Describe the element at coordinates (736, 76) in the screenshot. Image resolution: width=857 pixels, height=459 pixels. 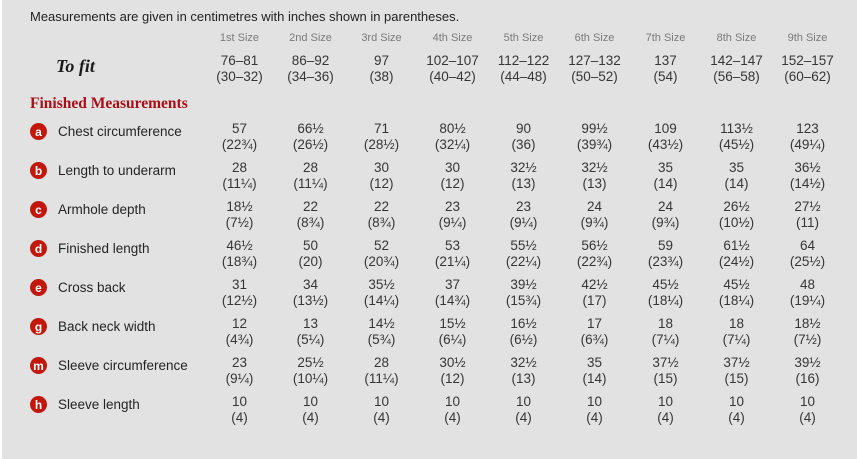
I see `value-inches: (56–58)` at that location.